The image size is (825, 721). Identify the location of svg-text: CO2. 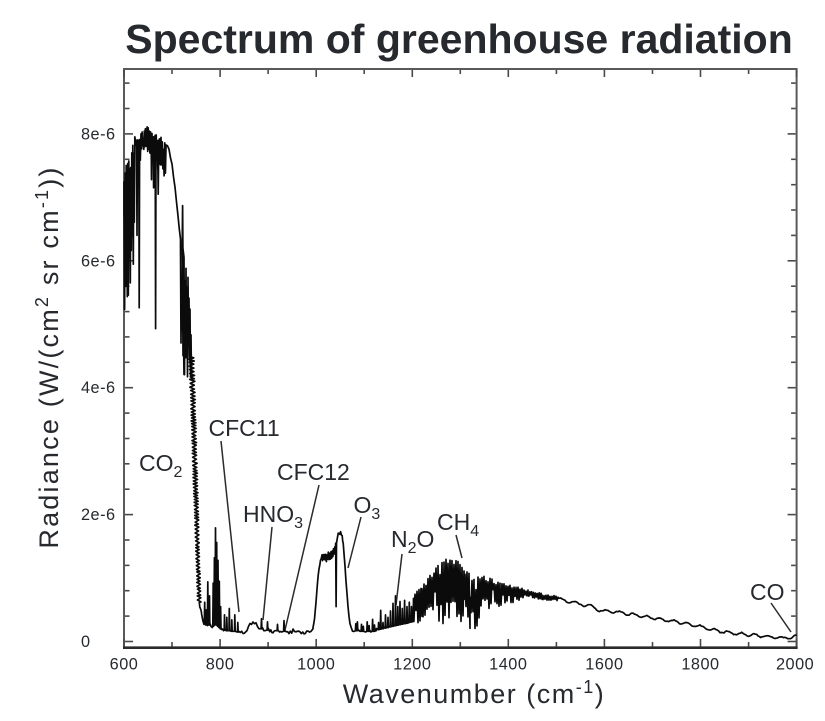
(161, 465).